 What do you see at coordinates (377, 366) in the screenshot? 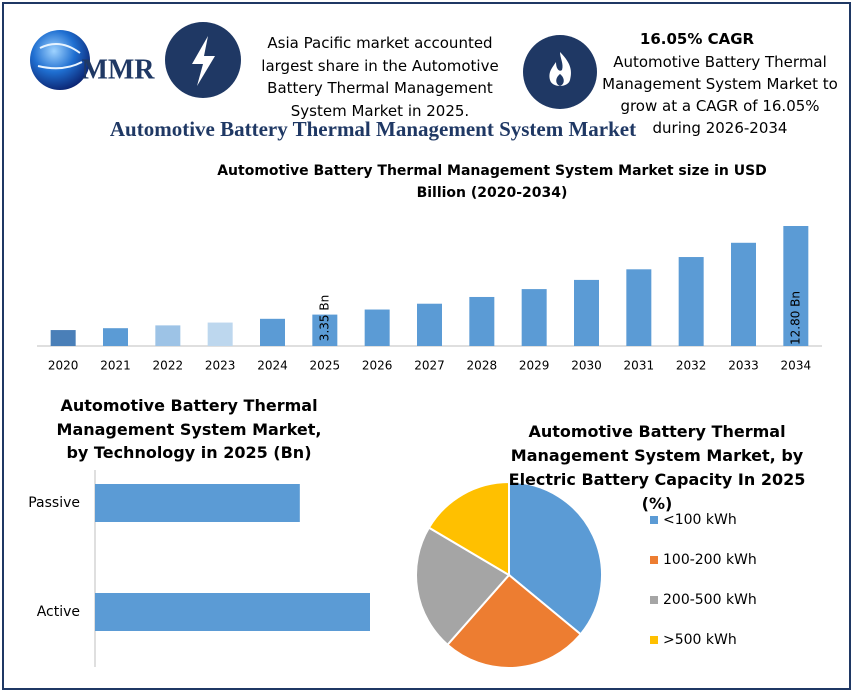
I see `x-tick-label: 2026` at bounding box center [377, 366].